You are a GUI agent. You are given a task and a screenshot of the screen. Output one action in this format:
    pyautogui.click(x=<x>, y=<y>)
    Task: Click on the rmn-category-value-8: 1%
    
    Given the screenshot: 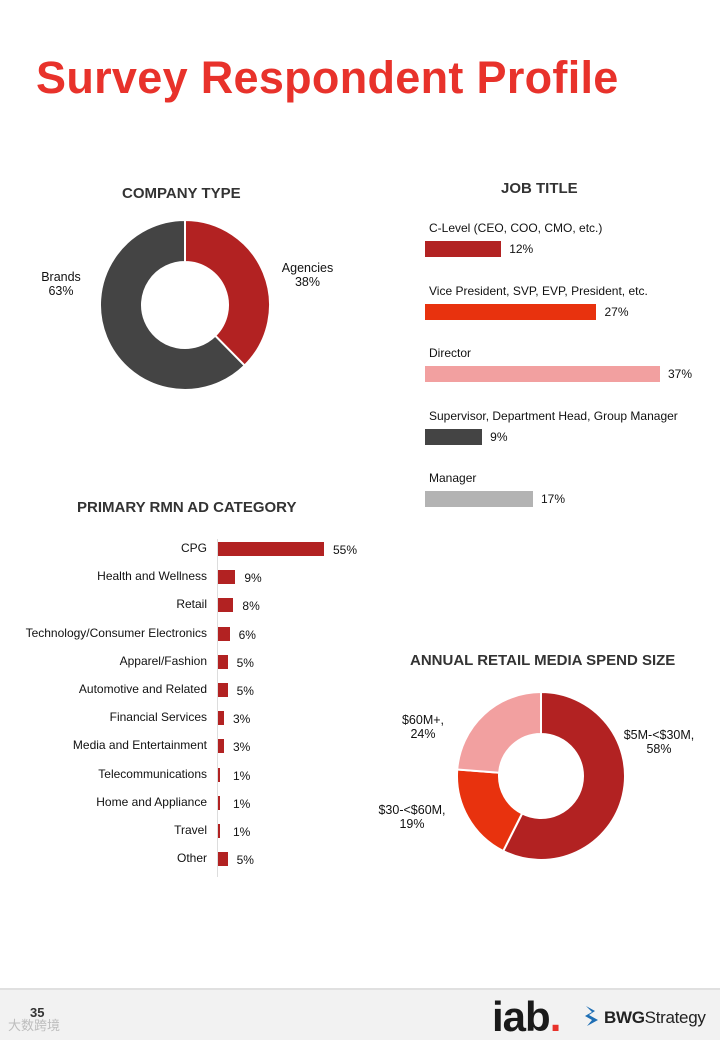 What is the action you would take?
    pyautogui.click(x=242, y=775)
    